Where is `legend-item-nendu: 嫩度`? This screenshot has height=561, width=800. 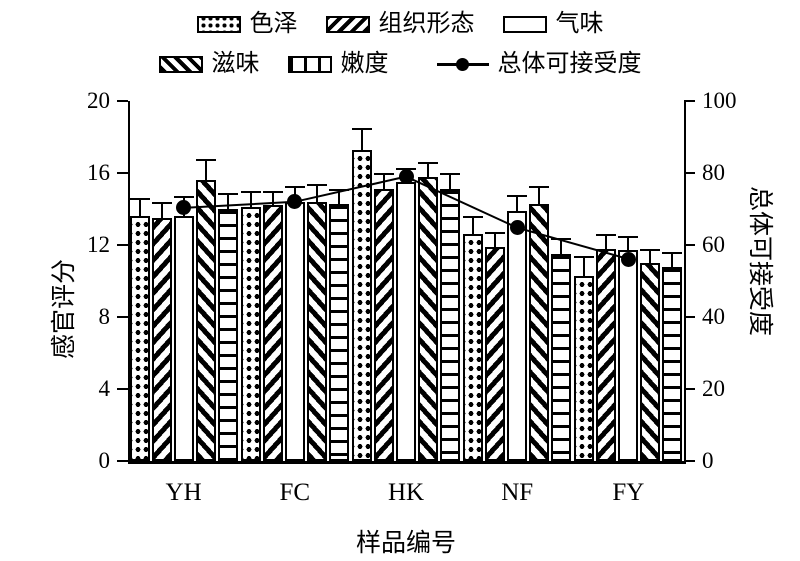
legend-item-nendu: 嫩度 is located at coordinates (338, 64).